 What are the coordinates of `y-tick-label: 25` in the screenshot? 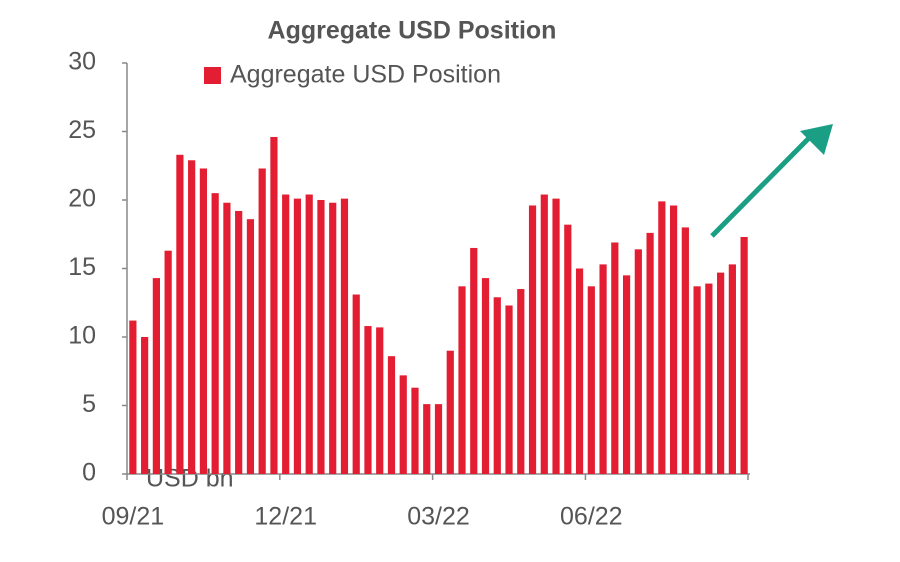 It's located at (82, 130).